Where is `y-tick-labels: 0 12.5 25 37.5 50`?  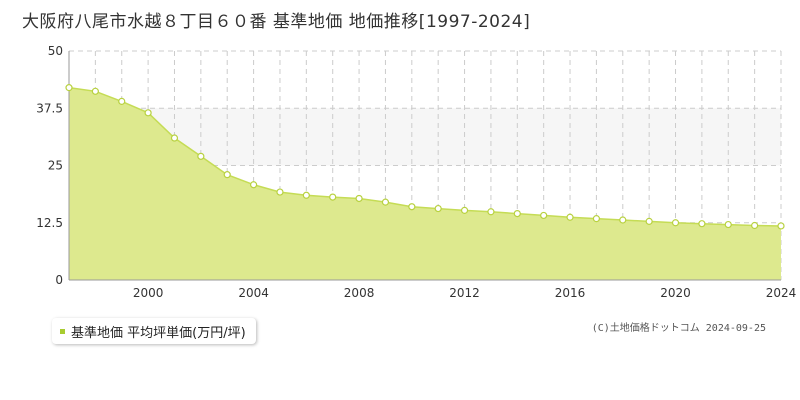 y-tick-labels: 0 12.5 25 37.5 50 is located at coordinates (49, 165).